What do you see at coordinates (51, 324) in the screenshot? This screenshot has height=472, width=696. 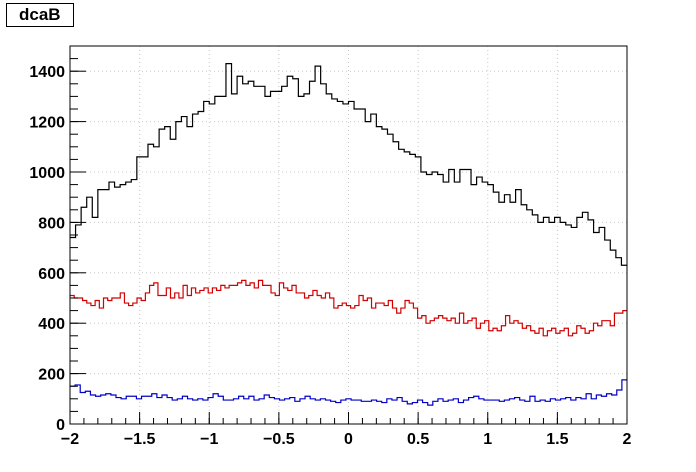 I see `y-tick-label: 400` at bounding box center [51, 324].